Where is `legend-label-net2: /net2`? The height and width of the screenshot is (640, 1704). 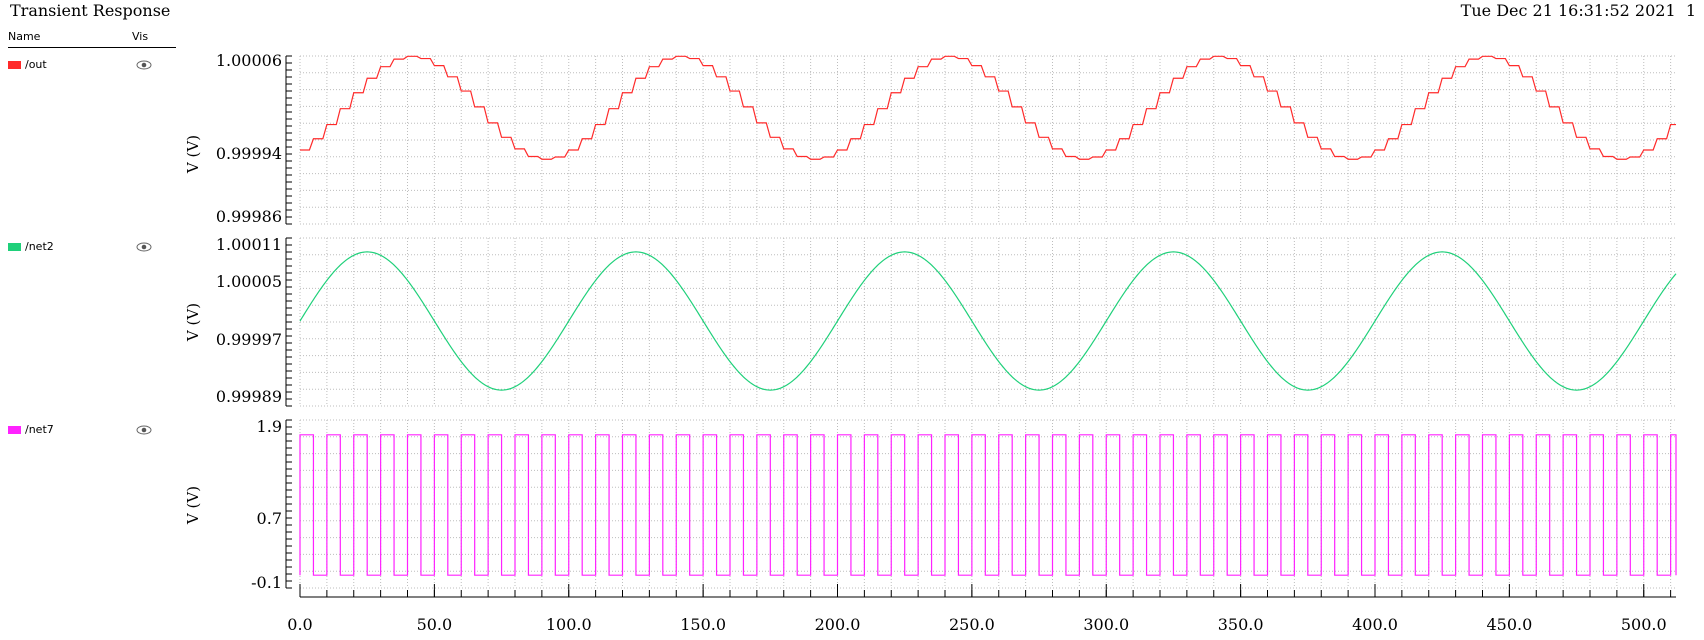 legend-label-net2: /net2 is located at coordinates (39, 246).